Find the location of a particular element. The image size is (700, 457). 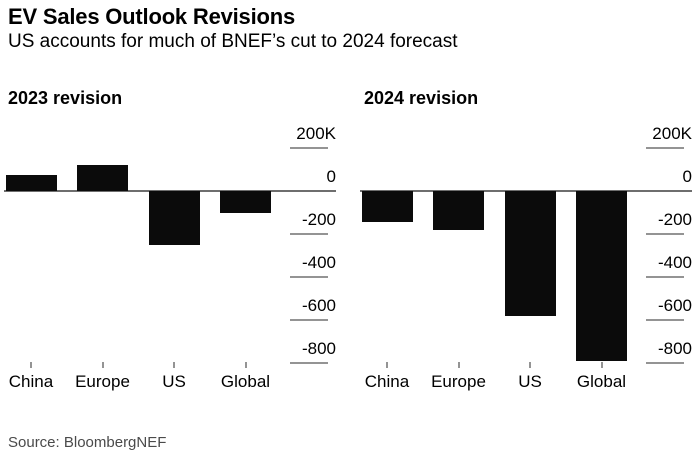

panel-heading-2023: 2023 revision is located at coordinates (65, 98).